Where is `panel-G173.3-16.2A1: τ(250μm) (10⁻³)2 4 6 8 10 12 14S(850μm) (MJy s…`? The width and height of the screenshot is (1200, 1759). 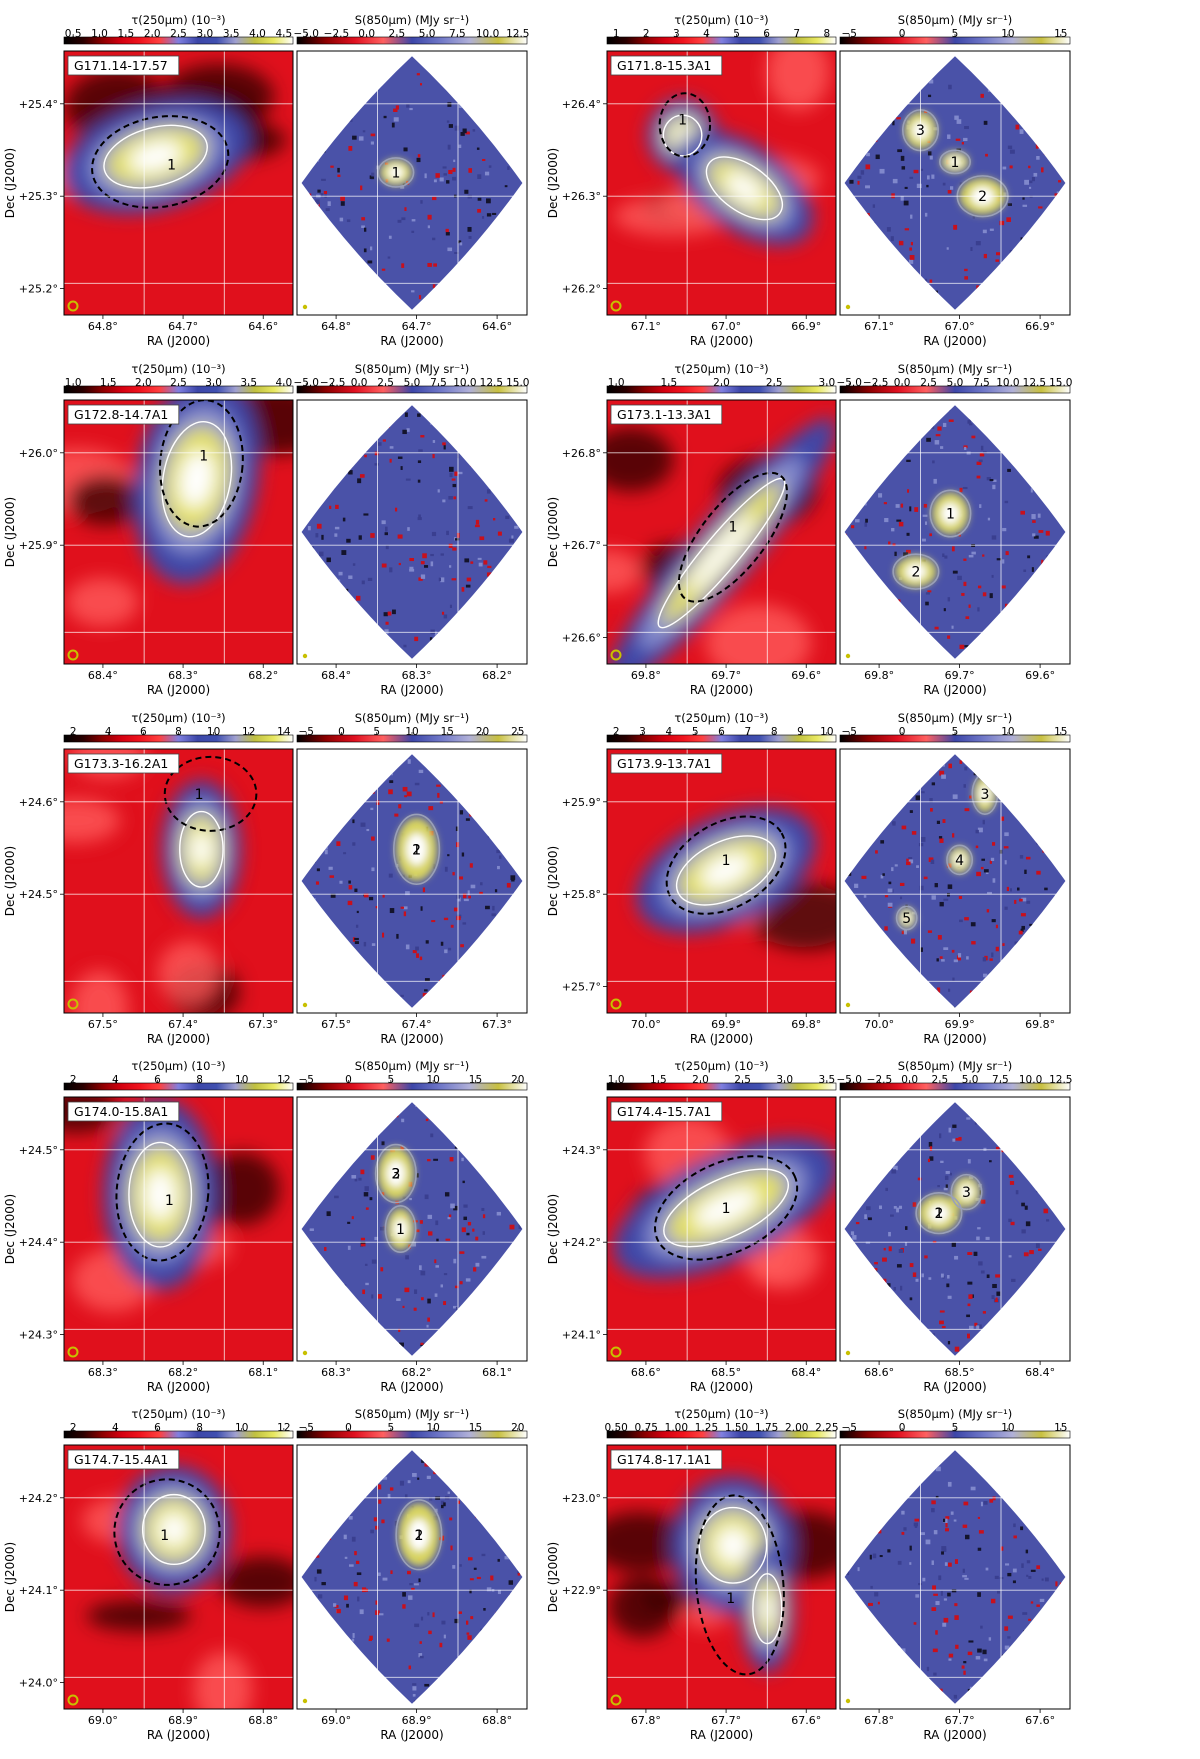
panel-G173.3-16.2A1: τ(250μm) (10⁻³)2 4 6 8 10 12 14S(850μm) (MJy s… is located at coordinates (265, 878).